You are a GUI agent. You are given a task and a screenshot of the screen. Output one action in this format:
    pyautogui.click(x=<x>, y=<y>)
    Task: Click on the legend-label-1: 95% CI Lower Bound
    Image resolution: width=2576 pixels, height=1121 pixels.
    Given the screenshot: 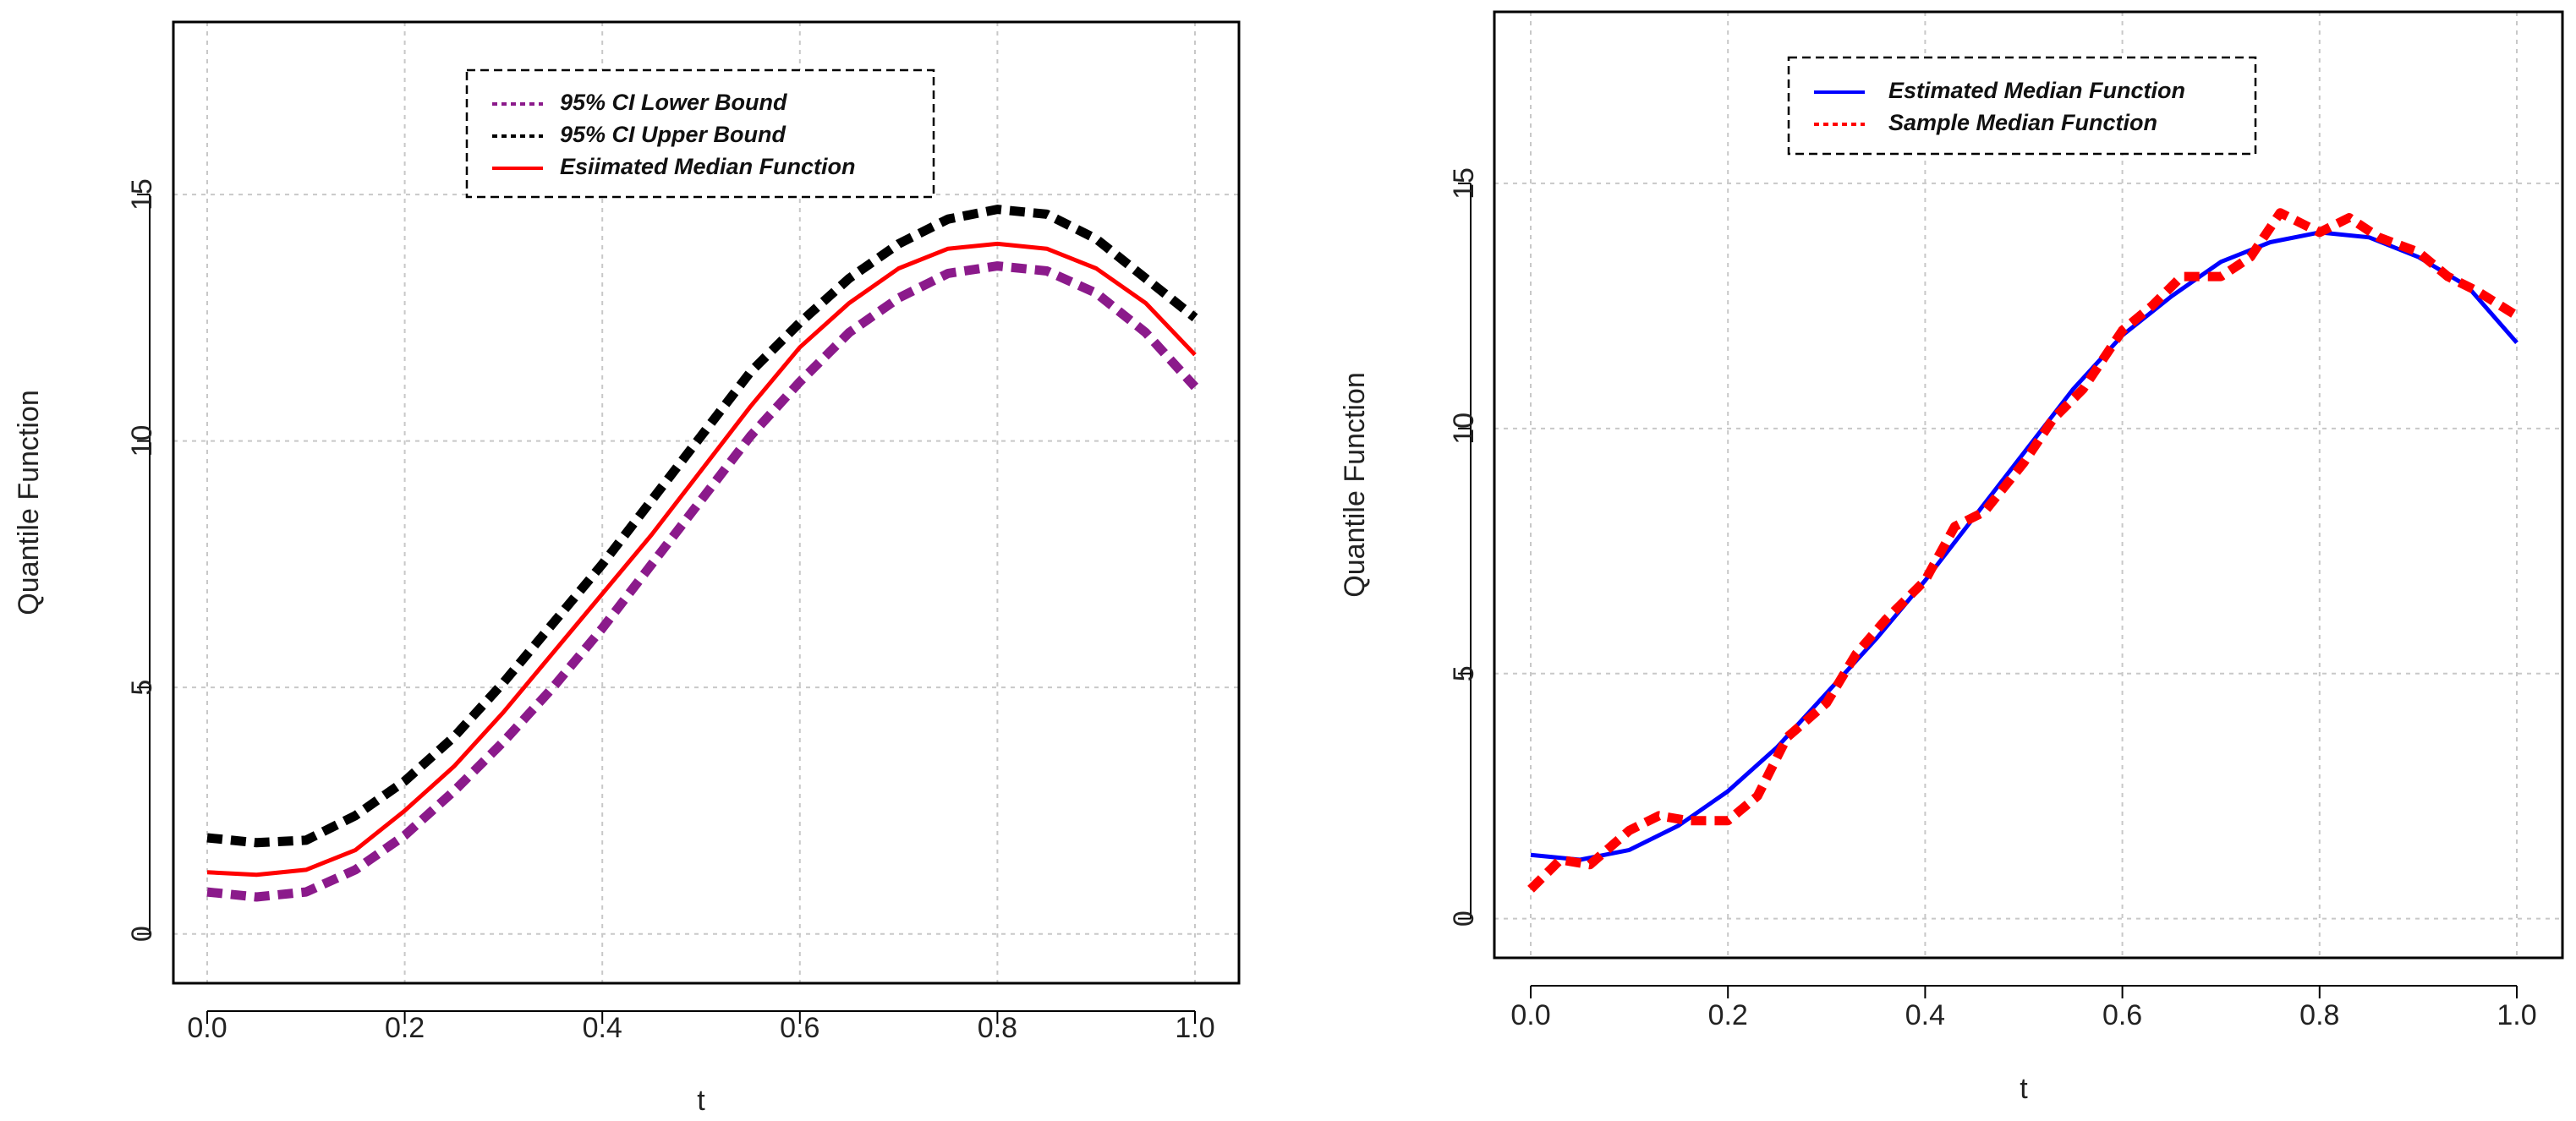 What is the action you would take?
    pyautogui.click(x=673, y=102)
    